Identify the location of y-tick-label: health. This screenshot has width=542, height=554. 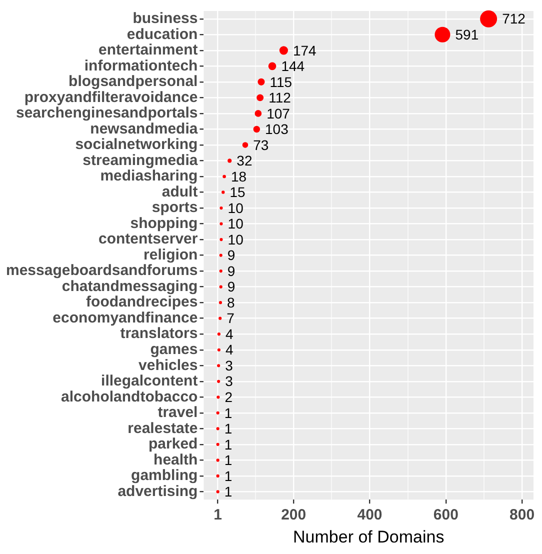
(176, 459).